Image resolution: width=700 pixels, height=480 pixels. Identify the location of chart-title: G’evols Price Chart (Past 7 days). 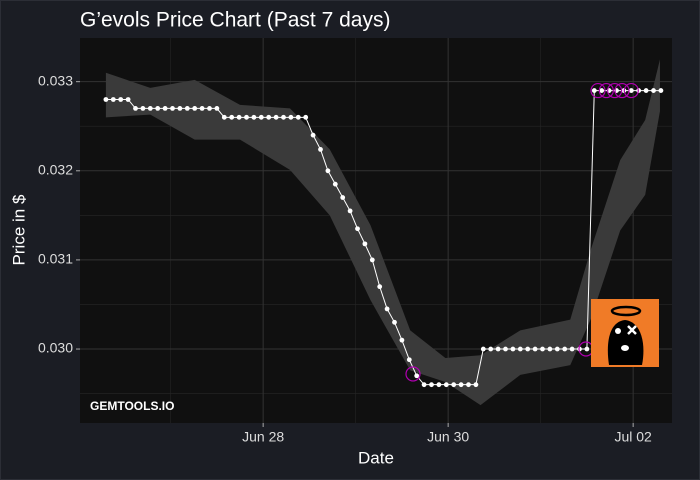
(235, 20).